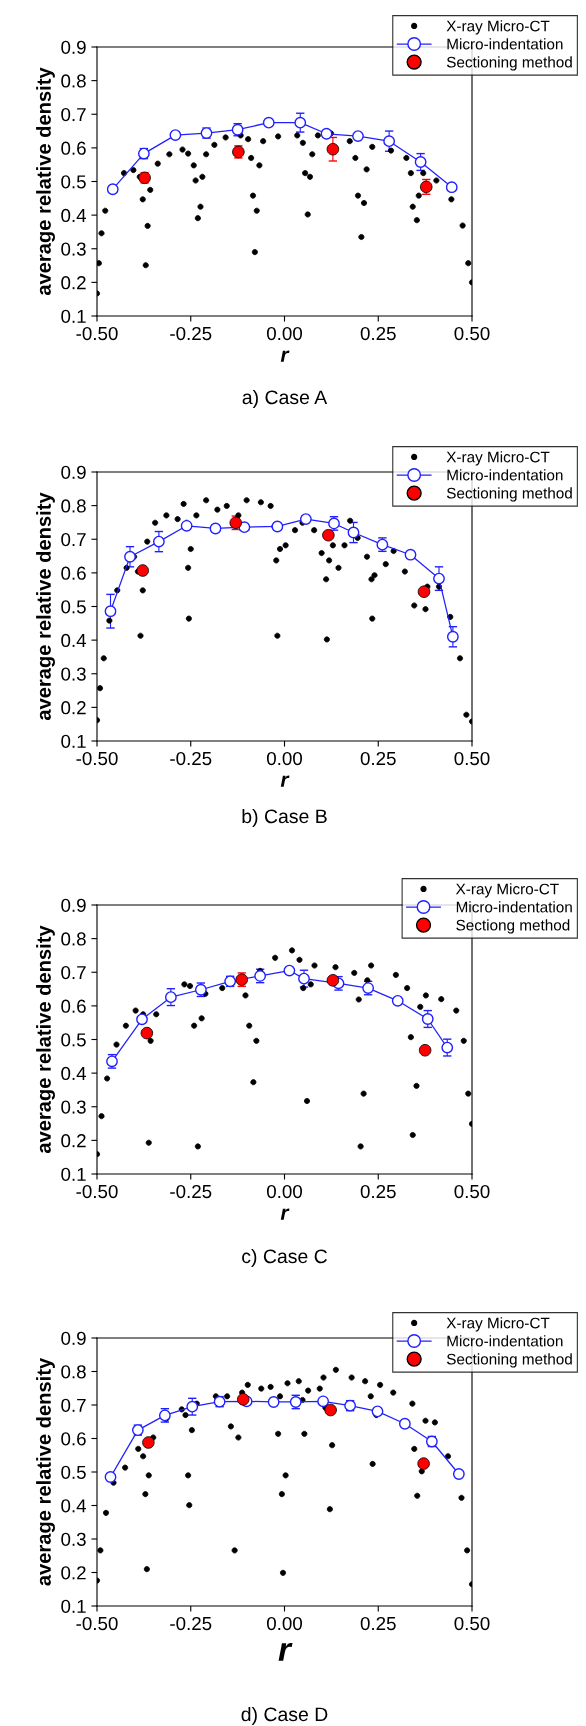 The width and height of the screenshot is (586, 1726). Describe the element at coordinates (284, 1258) in the screenshot. I see `text: c) Case C` at that location.